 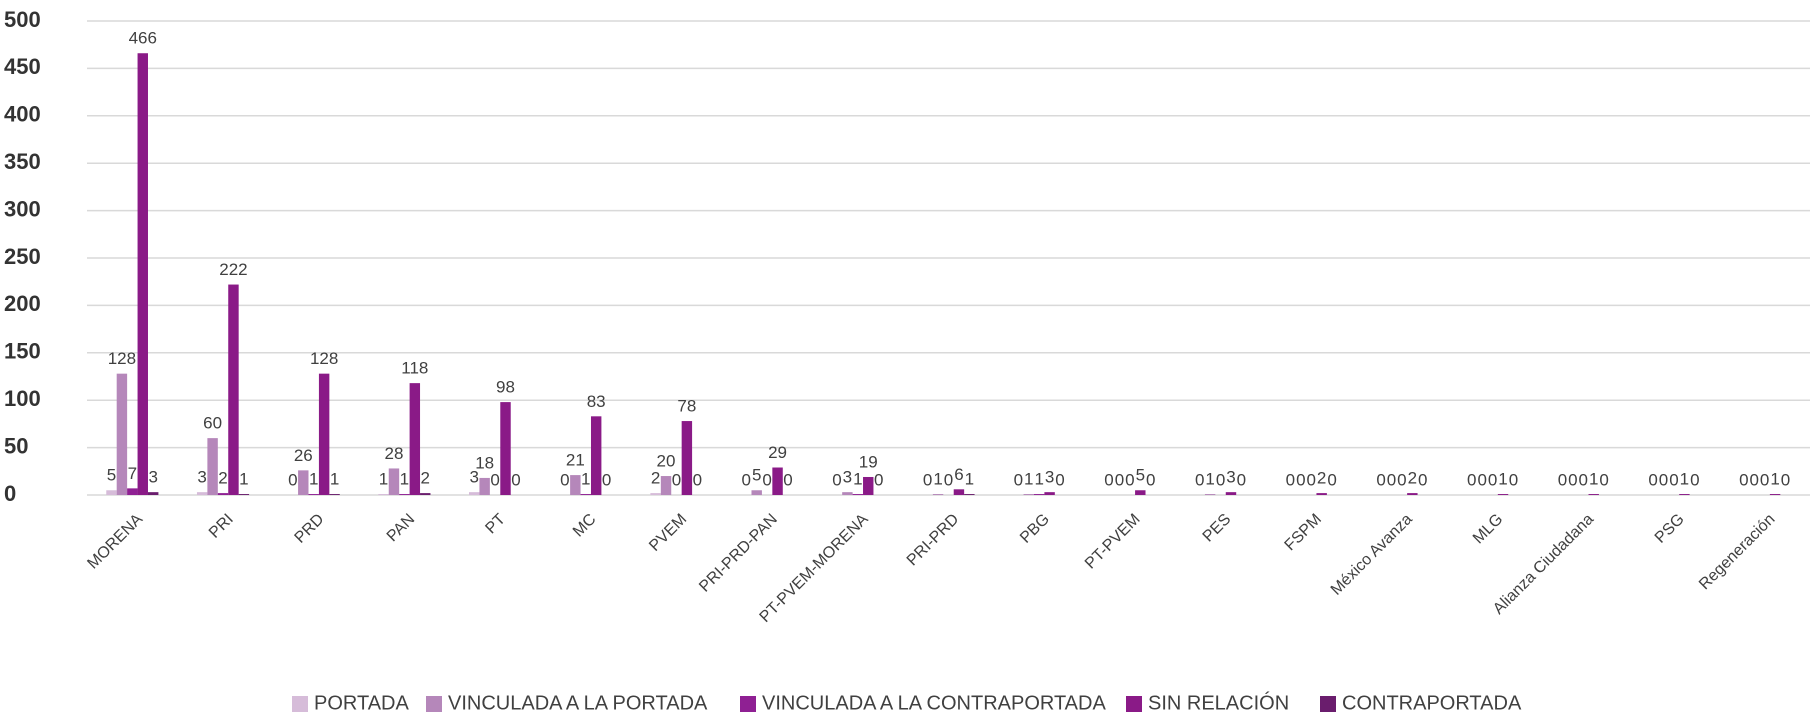 I want to click on data-label: 466, so click(x=143, y=38).